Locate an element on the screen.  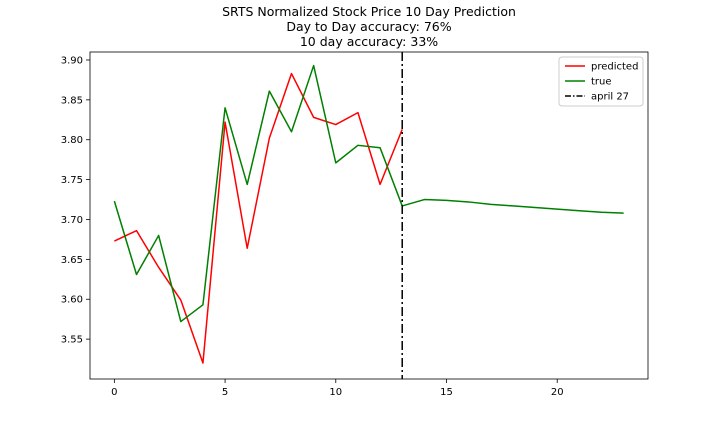
x-axis: 0 5 10 15 20 is located at coordinates (337, 388).